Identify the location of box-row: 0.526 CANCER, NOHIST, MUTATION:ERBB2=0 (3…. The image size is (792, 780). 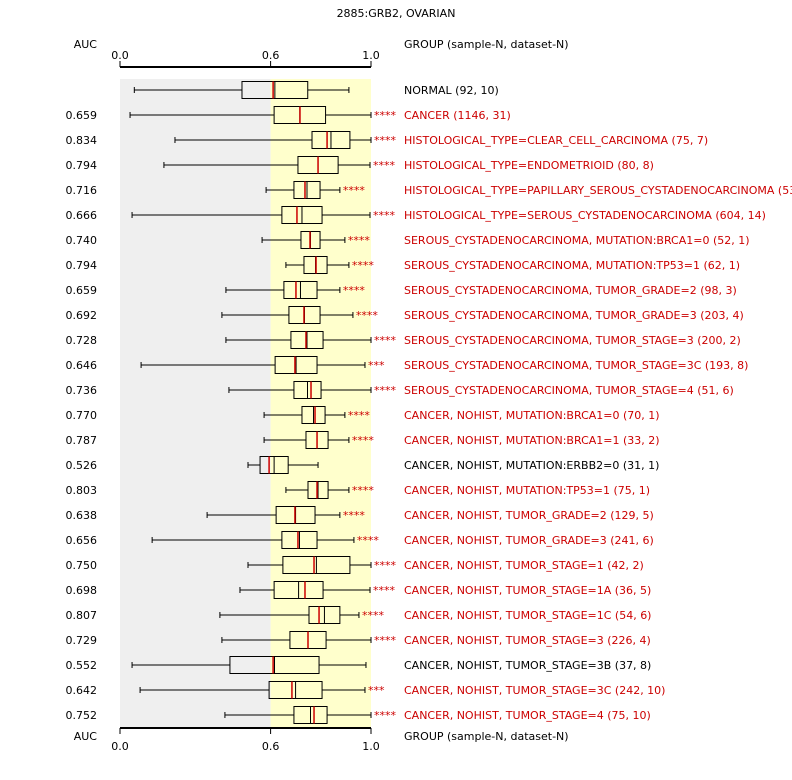
(362, 465).